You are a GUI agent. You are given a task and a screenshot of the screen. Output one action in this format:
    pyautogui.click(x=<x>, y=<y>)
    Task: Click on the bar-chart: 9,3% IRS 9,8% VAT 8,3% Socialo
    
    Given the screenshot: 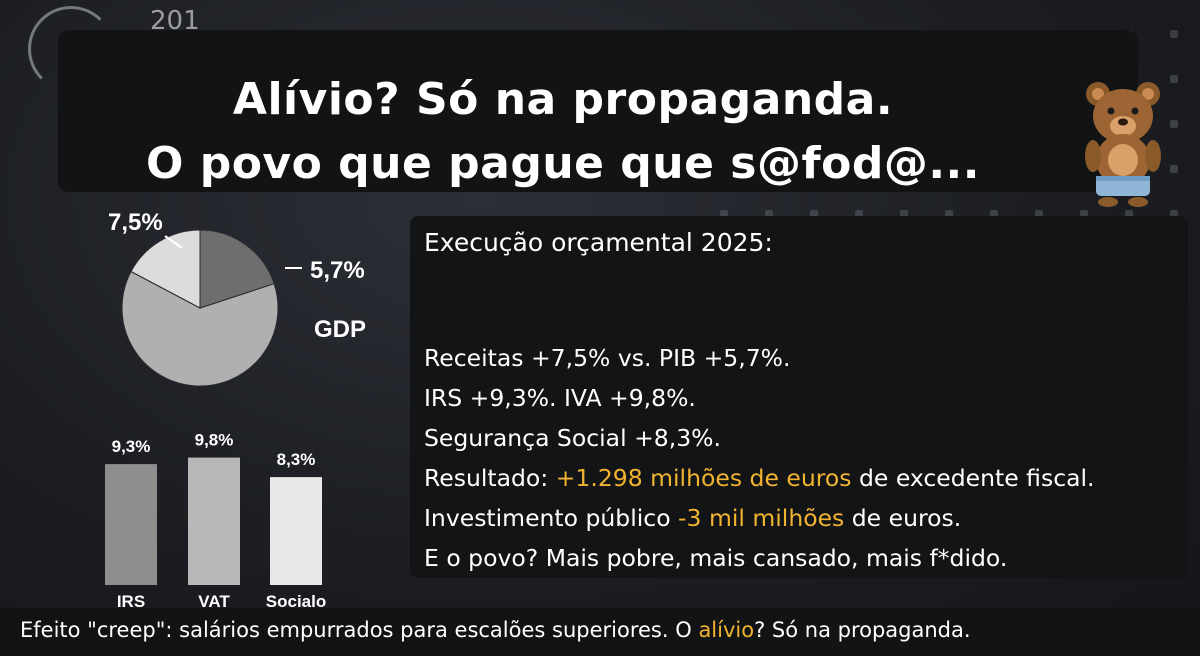 What is the action you would take?
    pyautogui.click(x=215, y=521)
    